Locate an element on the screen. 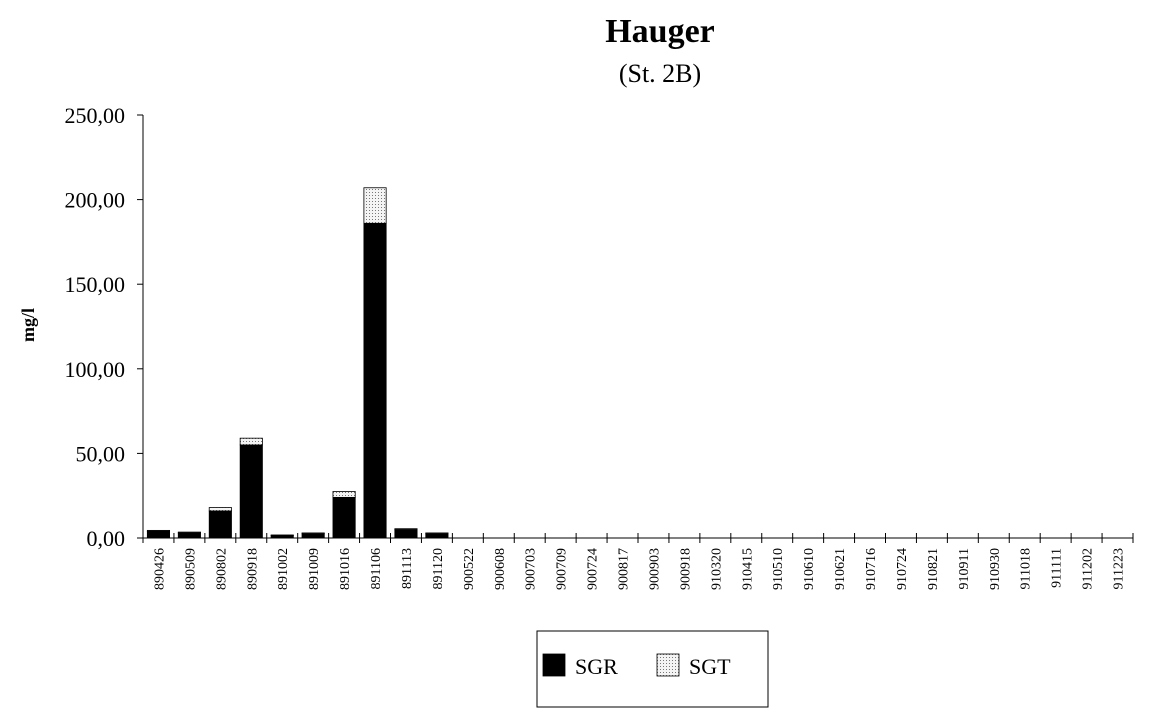 This screenshot has height=708, width=1149. x-tick-label: 911111 is located at coordinates (1057, 568).